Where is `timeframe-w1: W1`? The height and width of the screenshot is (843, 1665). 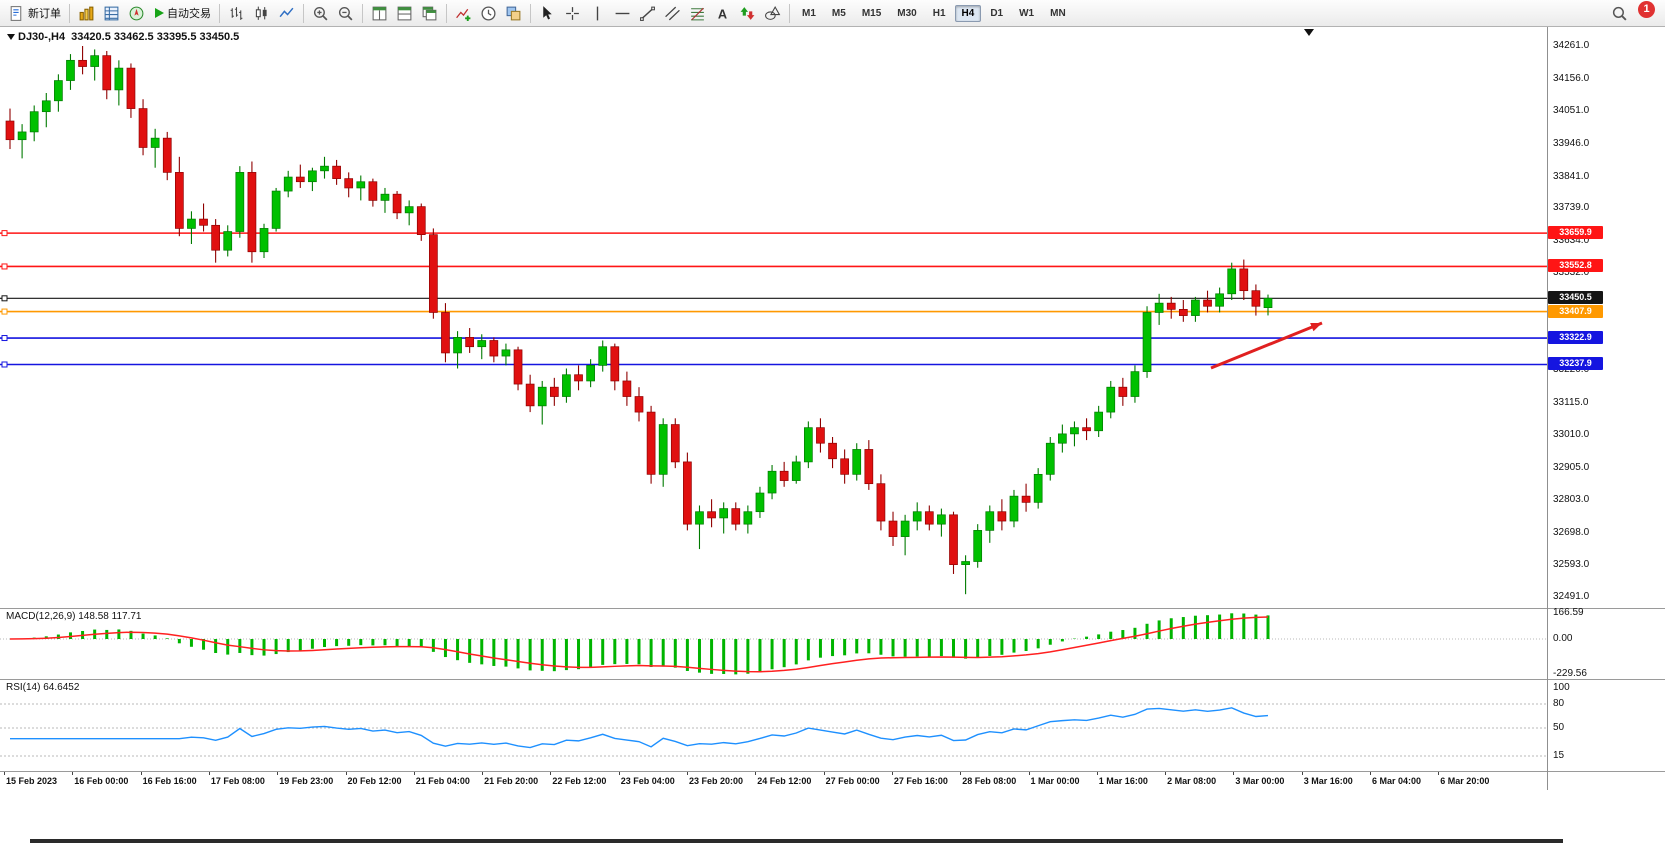 timeframe-w1: W1 is located at coordinates (1027, 13).